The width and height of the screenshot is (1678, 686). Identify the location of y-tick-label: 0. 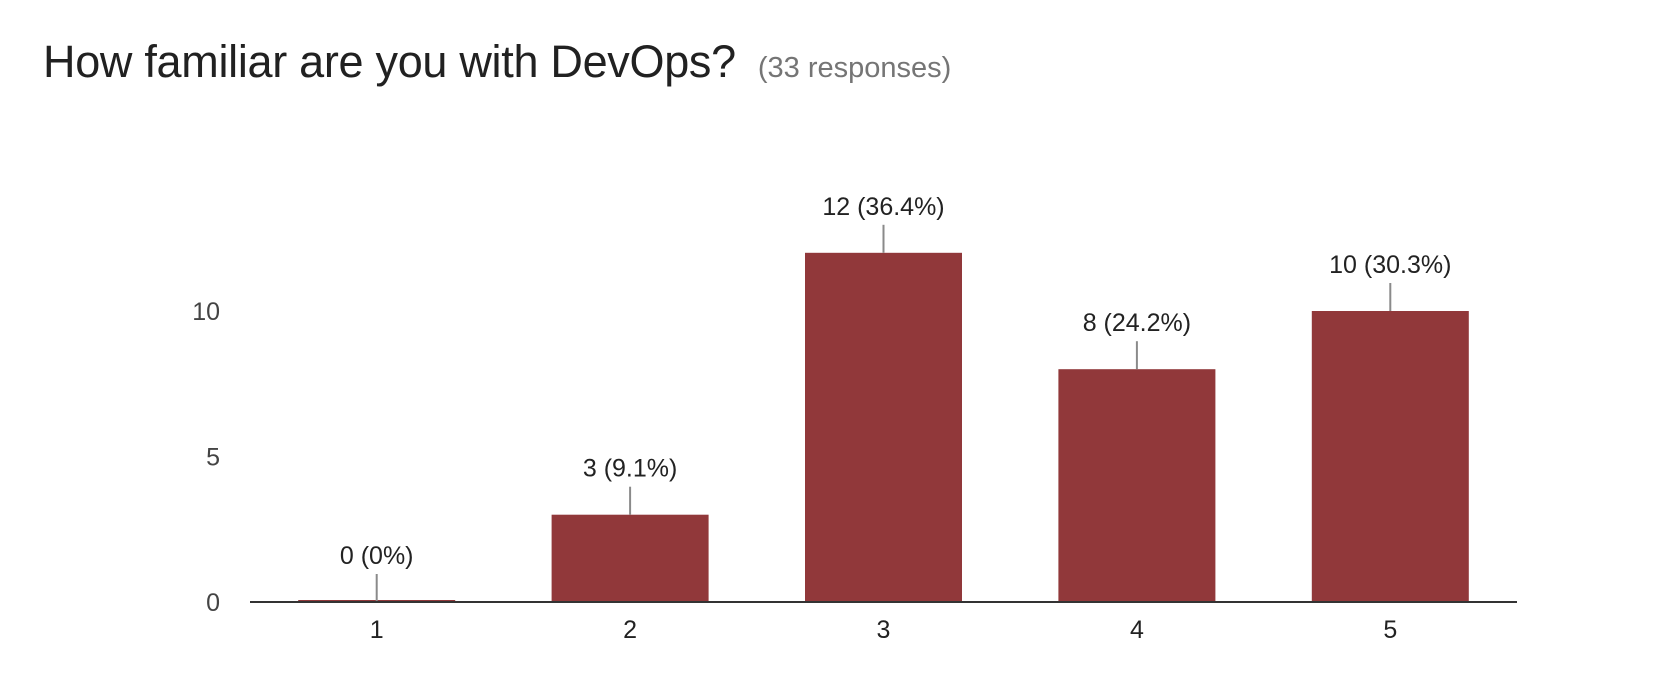
(213, 603).